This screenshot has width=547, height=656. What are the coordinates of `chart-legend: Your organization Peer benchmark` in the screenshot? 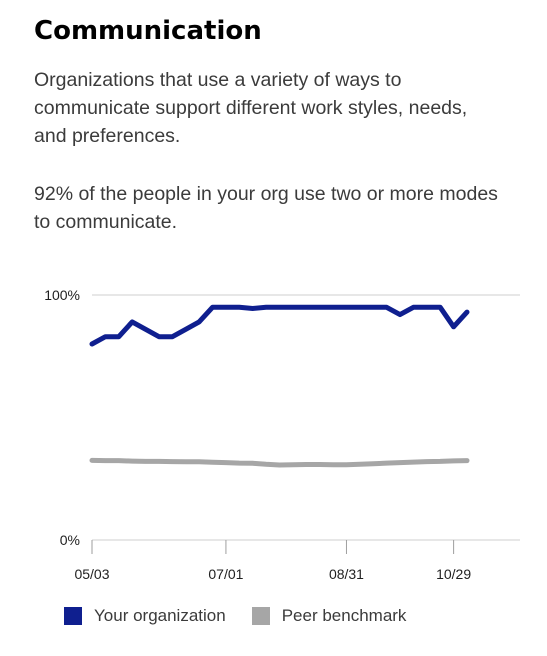 It's located at (248, 616).